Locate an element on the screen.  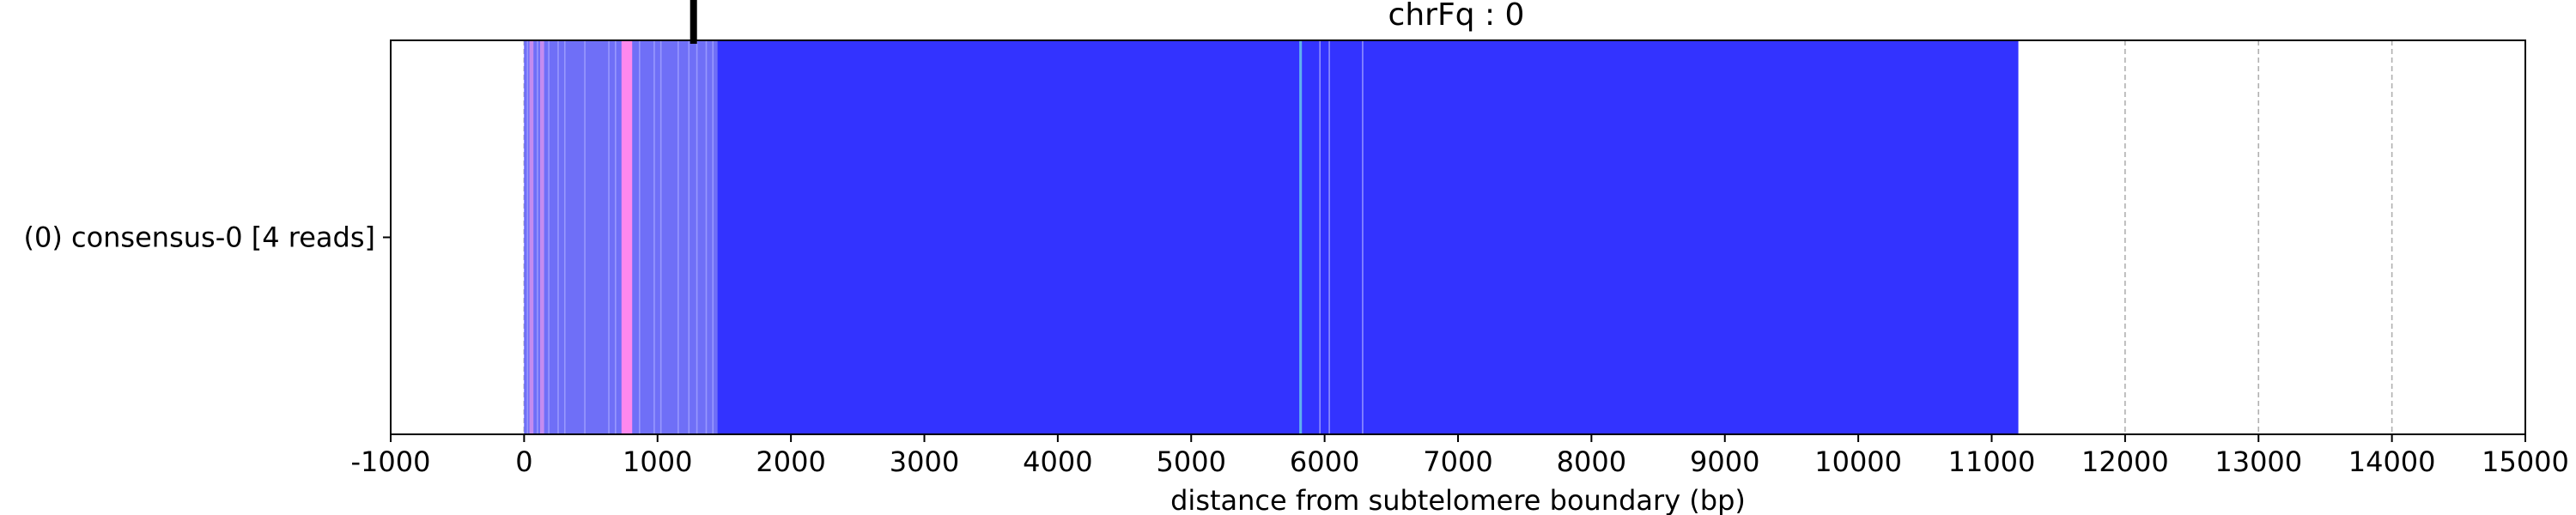
x-axis-label: distance from subtelomere boundary (bp) is located at coordinates (1458, 499).